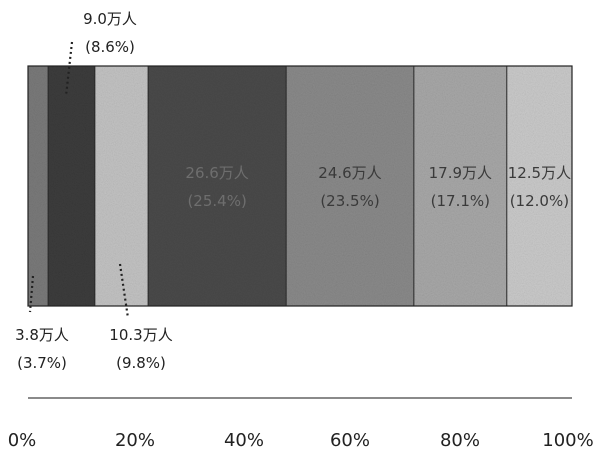 The height and width of the screenshot is (452, 598). What do you see at coordinates (460, 173) in the screenshot?
I see `segment-value-label: 17.9万人` at bounding box center [460, 173].